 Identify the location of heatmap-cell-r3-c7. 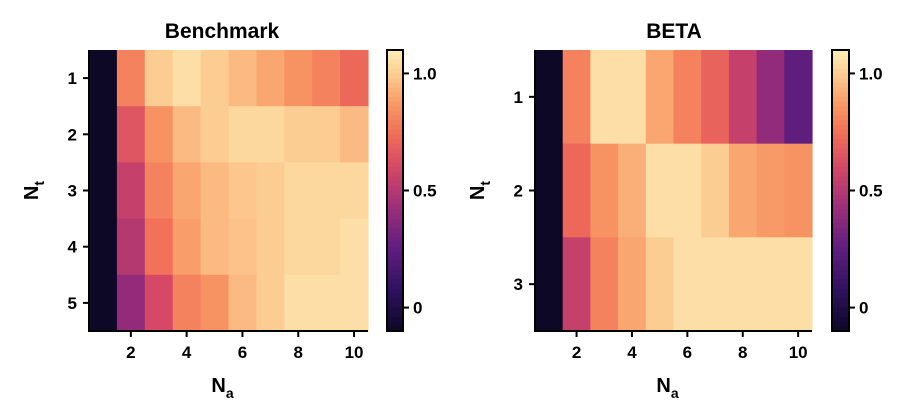
(715, 284).